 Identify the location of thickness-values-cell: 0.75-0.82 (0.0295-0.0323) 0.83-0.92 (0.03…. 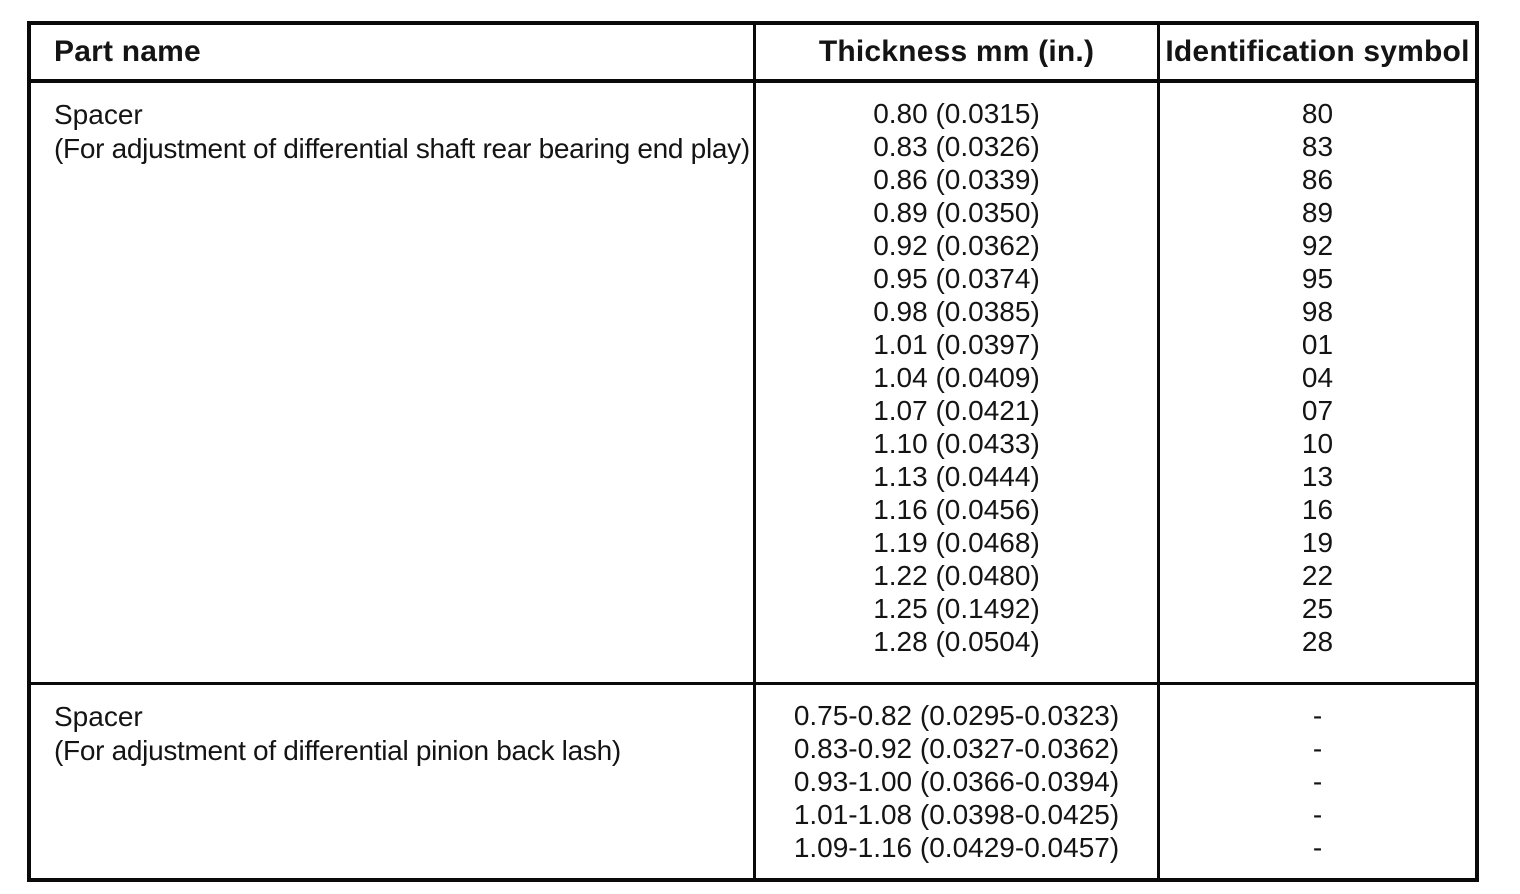
(958, 781).